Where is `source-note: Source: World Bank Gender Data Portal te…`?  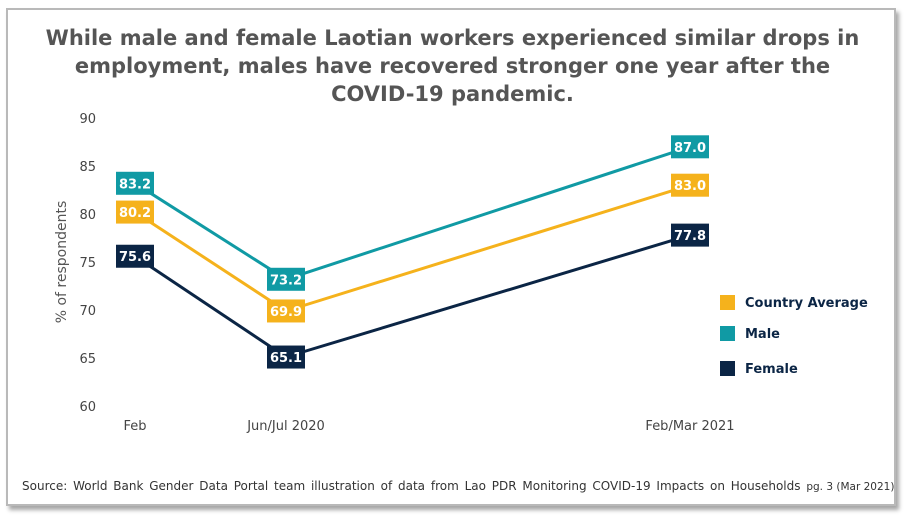
source-note: Source: World Bank Gender Data Portal te… is located at coordinates (458, 486).